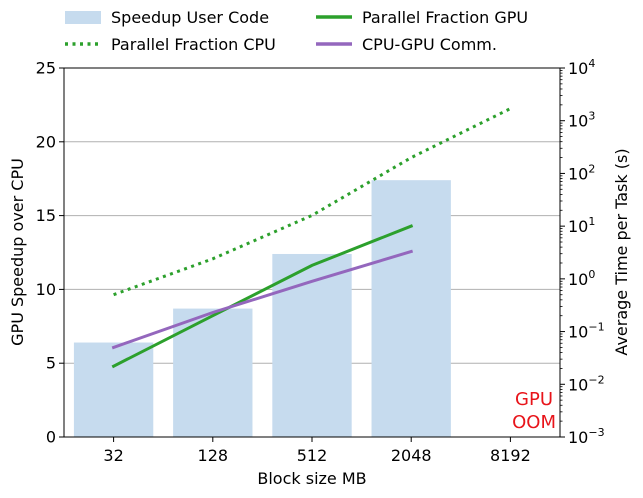 The width and height of the screenshot is (643, 498). What do you see at coordinates (213, 455) in the screenshot?
I see `x-tick-label-1: 128` at bounding box center [213, 455].